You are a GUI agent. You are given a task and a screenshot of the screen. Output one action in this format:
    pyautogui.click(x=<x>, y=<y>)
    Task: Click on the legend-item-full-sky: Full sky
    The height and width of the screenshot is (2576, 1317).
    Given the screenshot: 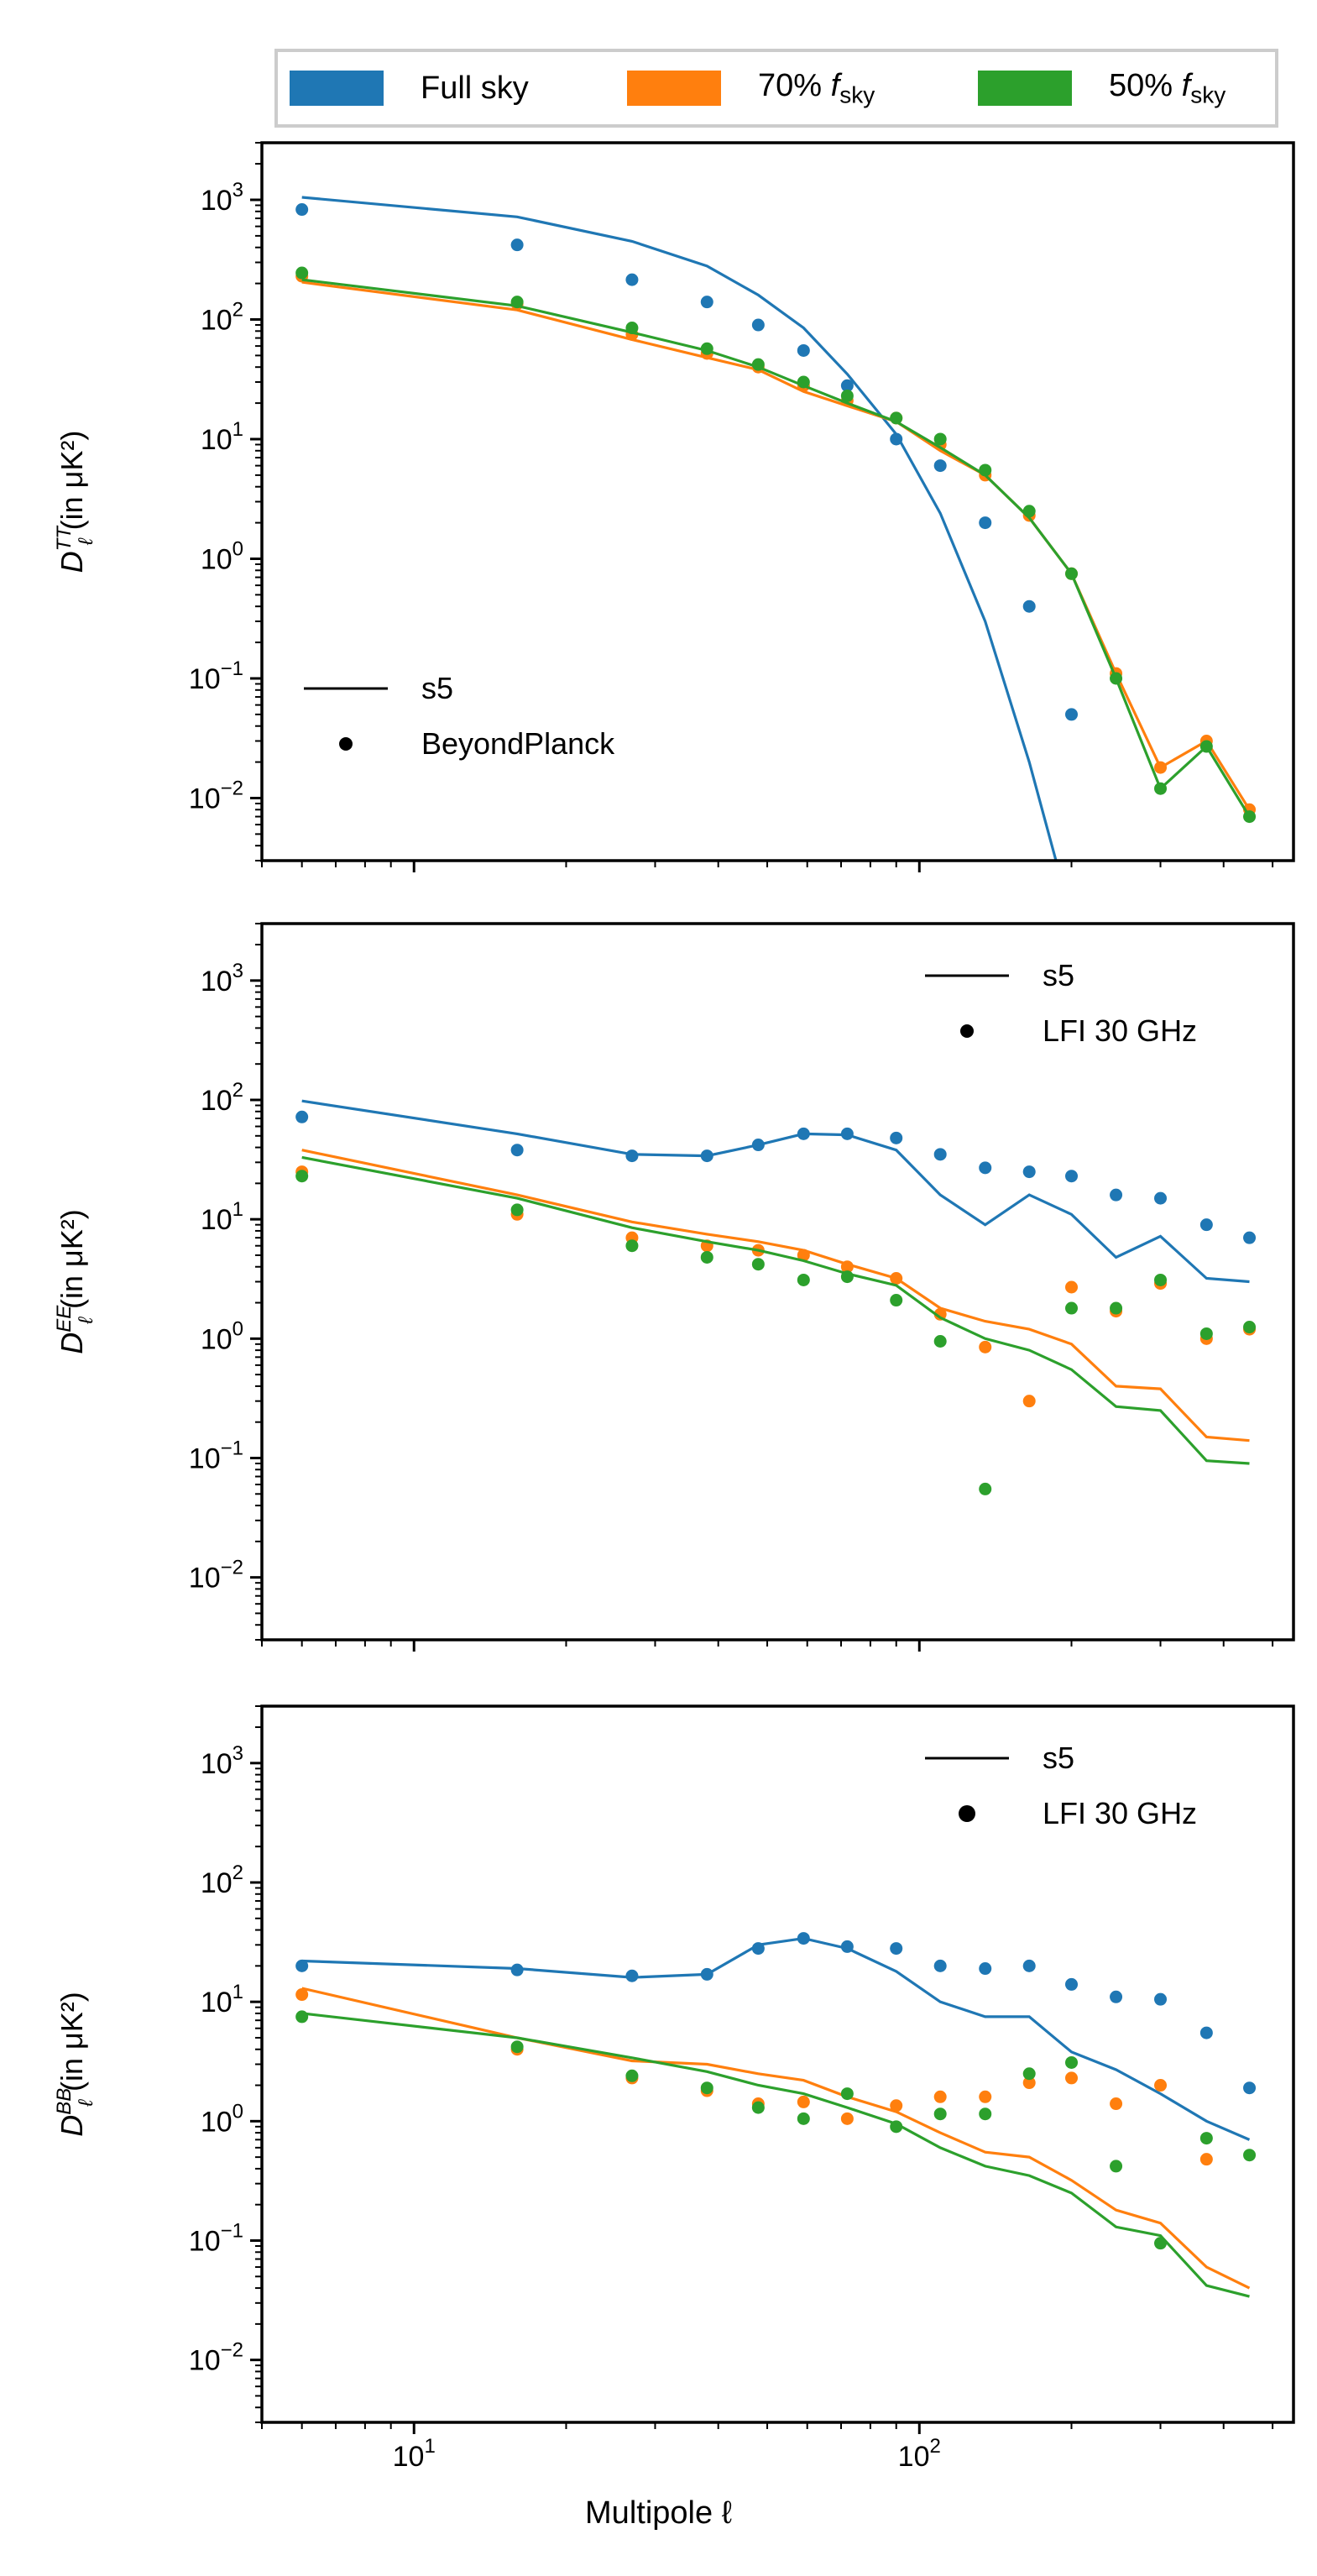 What is the action you would take?
    pyautogui.click(x=409, y=88)
    